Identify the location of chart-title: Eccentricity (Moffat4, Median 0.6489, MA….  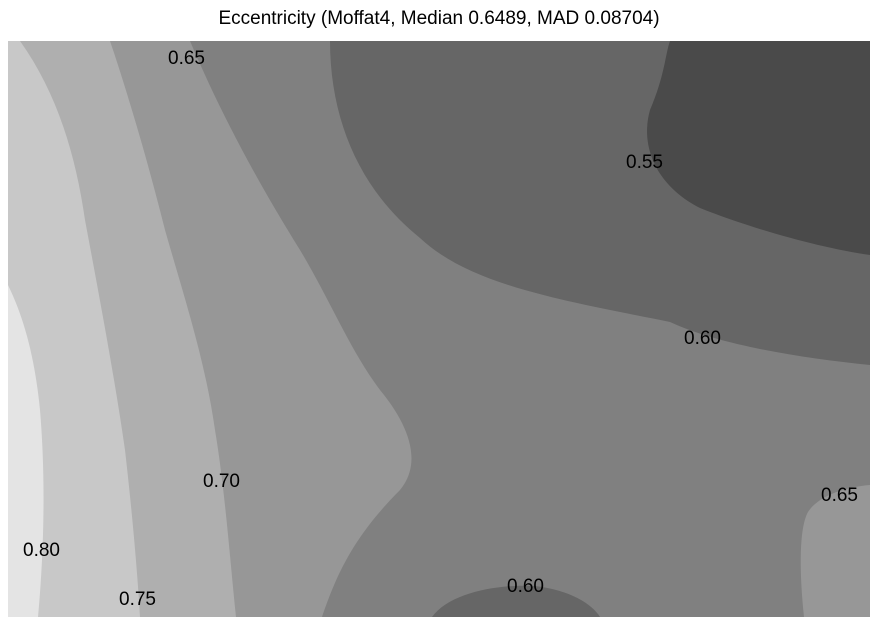
(439, 18).